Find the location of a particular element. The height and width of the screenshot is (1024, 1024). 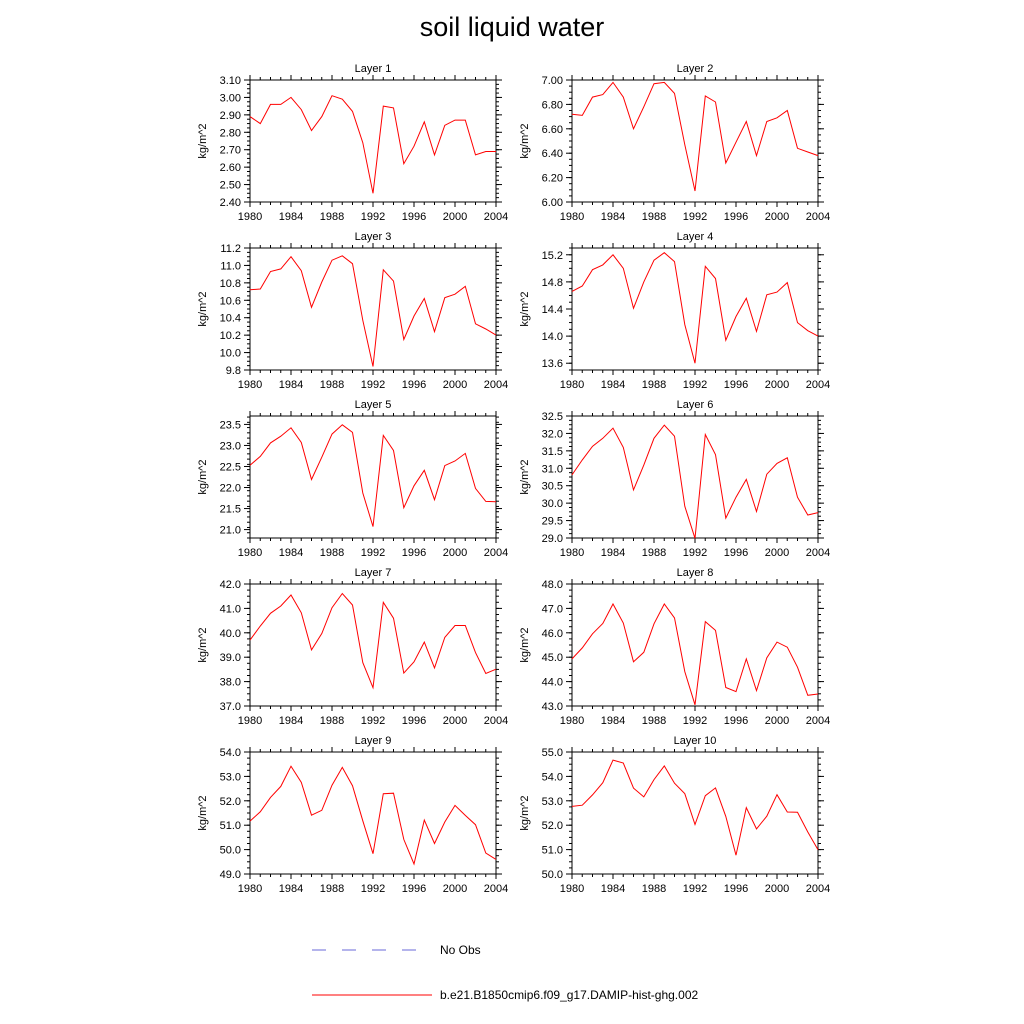

y-tick-label: 37.0 is located at coordinates (230, 707).